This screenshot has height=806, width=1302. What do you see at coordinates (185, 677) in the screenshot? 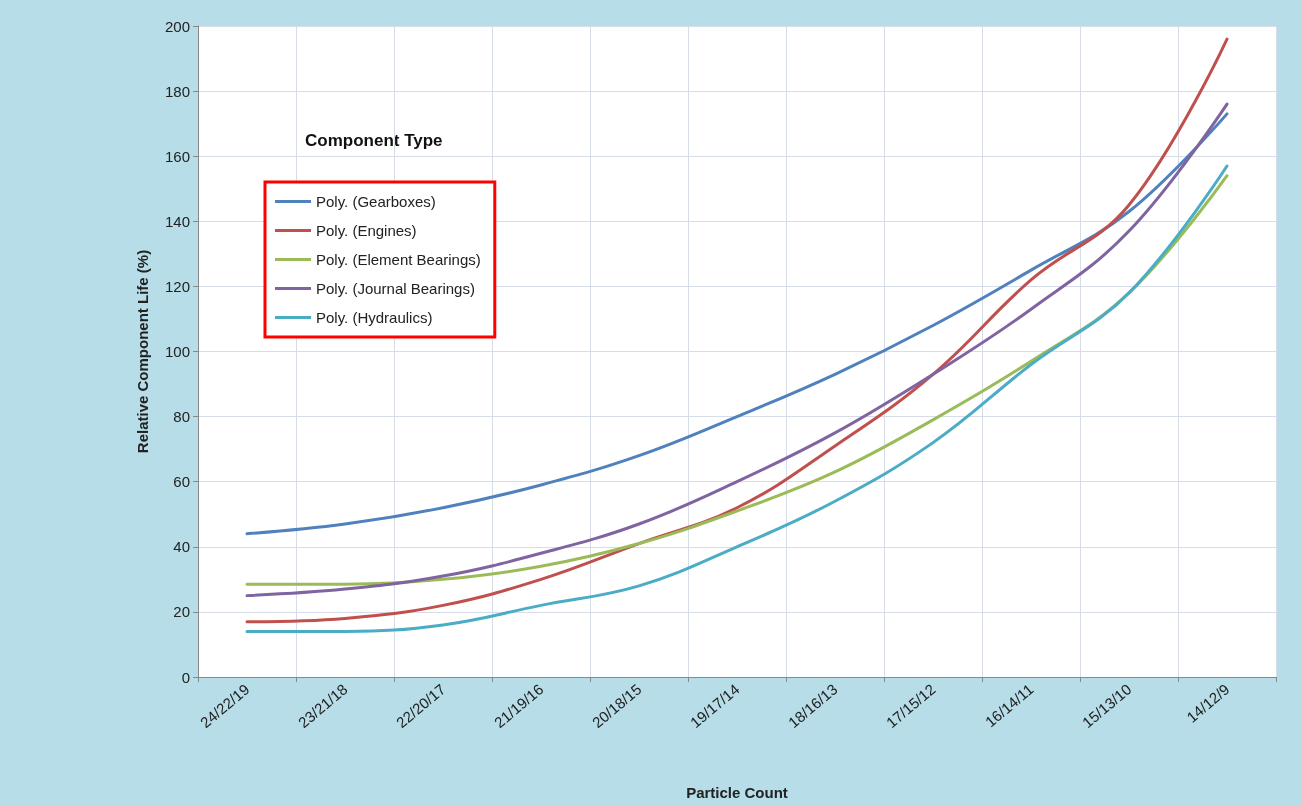
I see `y-tick-label: 0` at bounding box center [185, 677].